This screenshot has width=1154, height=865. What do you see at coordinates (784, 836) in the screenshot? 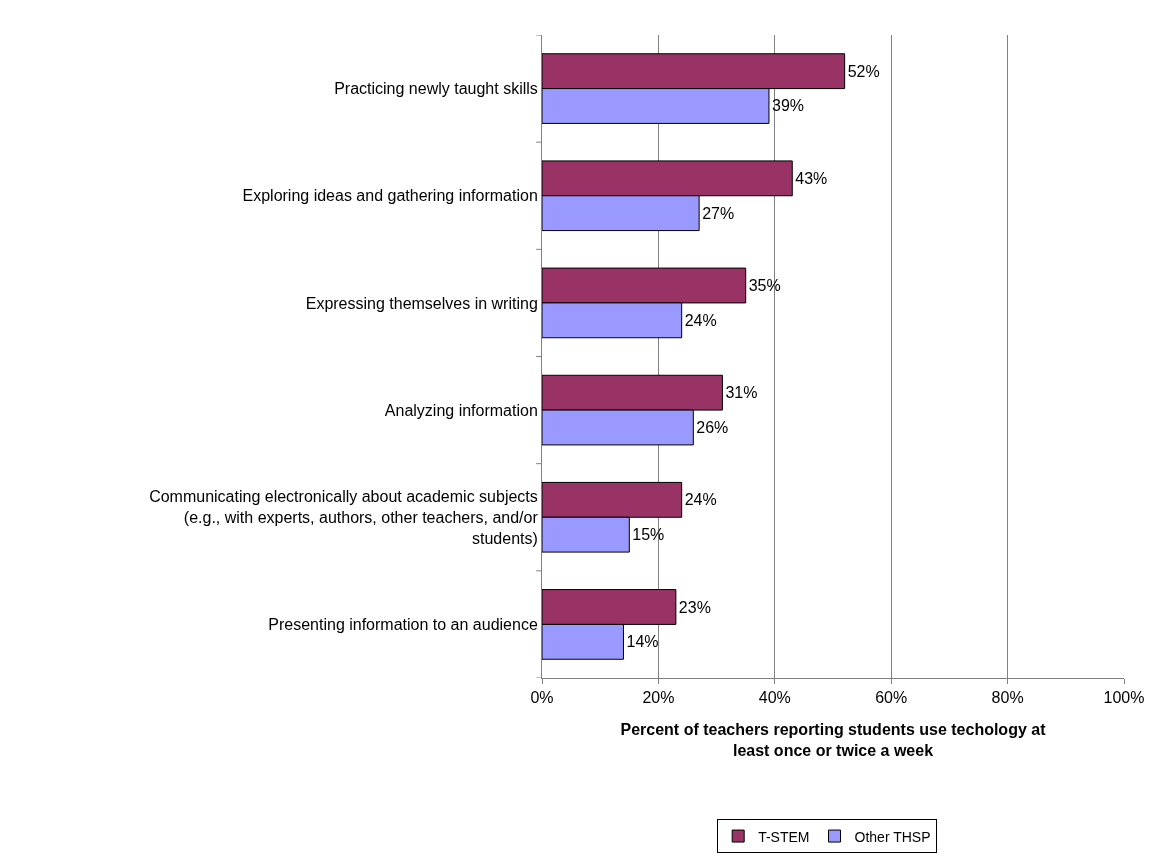
I see `legend-label: T-STEM` at bounding box center [784, 836].